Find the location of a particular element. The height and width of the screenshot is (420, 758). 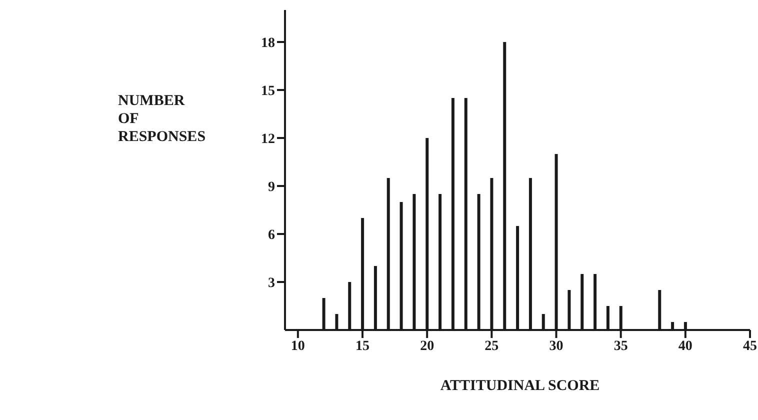

y-tick-label: 12 is located at coordinates (268, 139).